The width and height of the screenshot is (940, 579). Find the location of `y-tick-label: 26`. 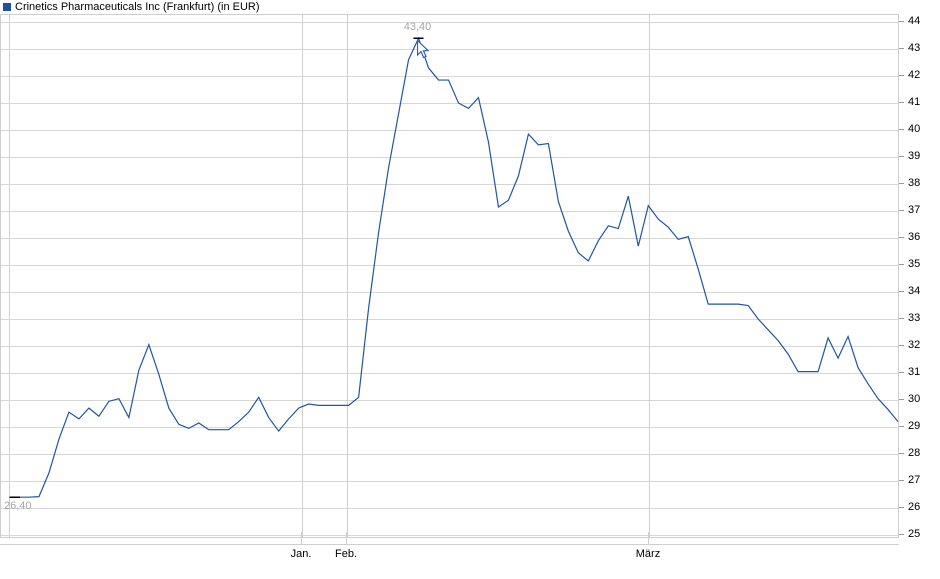

y-tick-label: 26 is located at coordinates (914, 507).